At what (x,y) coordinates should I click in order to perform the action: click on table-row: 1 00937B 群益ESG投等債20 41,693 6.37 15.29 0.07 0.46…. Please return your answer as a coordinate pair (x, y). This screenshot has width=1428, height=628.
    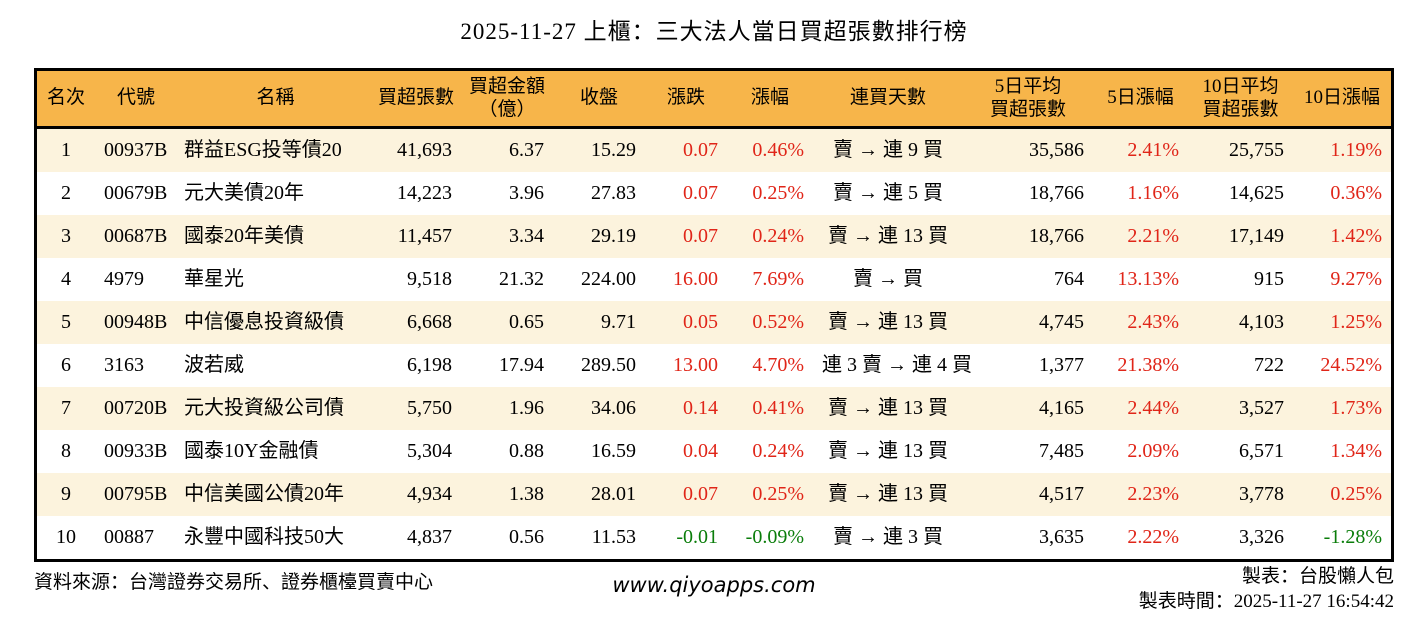
    Looking at the image, I should click on (714, 150).